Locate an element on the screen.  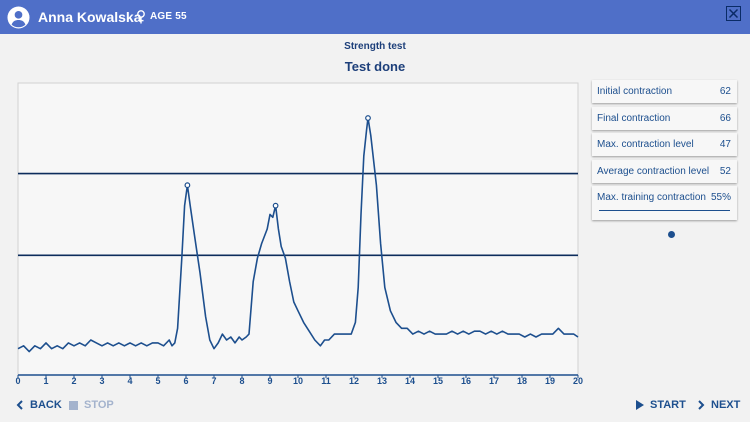
stop-button: STOP is located at coordinates (91, 405).